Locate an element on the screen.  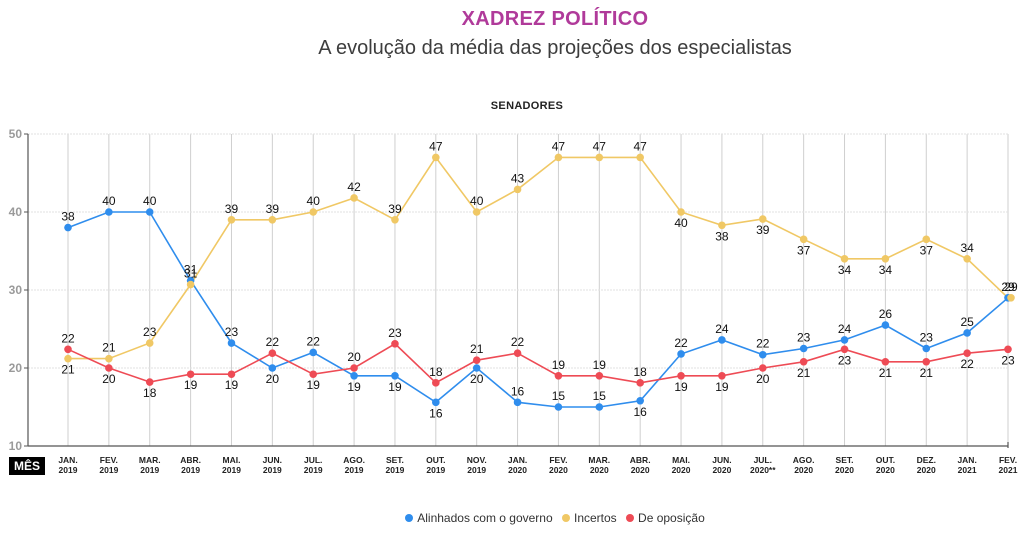
x-tick-label: FEV. 2020 is located at coordinates (558, 465).